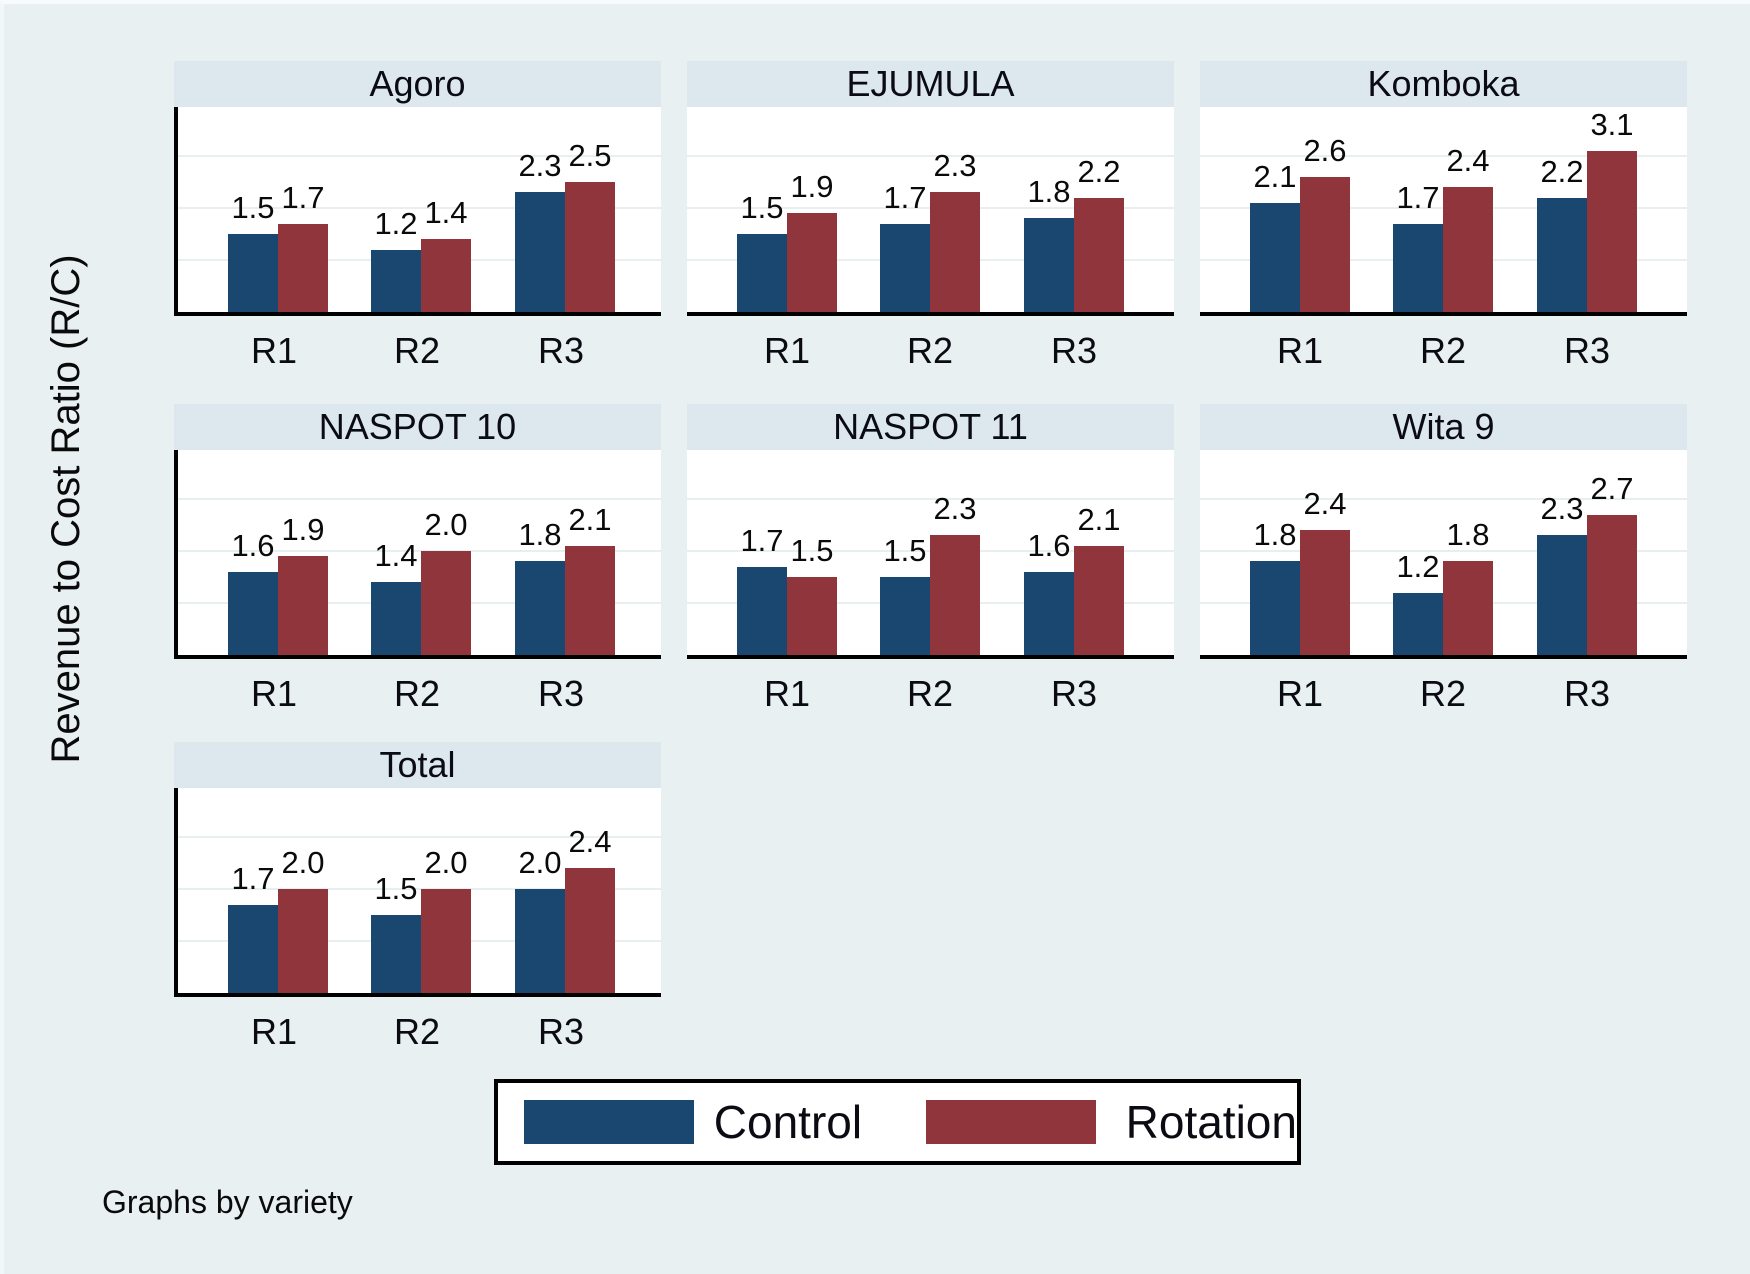 This screenshot has width=1750, height=1274. Describe the element at coordinates (762, 207) in the screenshot. I see `value-label-control-r1: 1.5` at that location.